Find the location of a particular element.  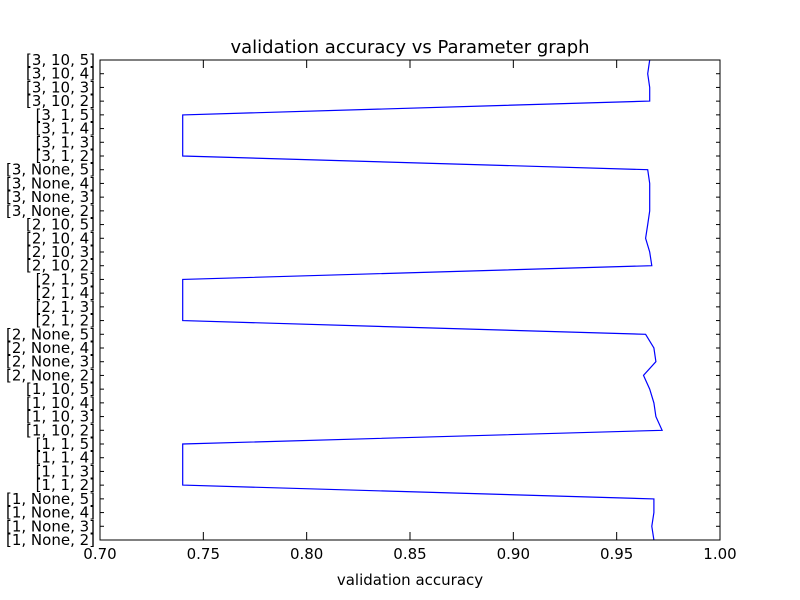

y-tick-label: [2, 10, 4] is located at coordinates (60, 238).